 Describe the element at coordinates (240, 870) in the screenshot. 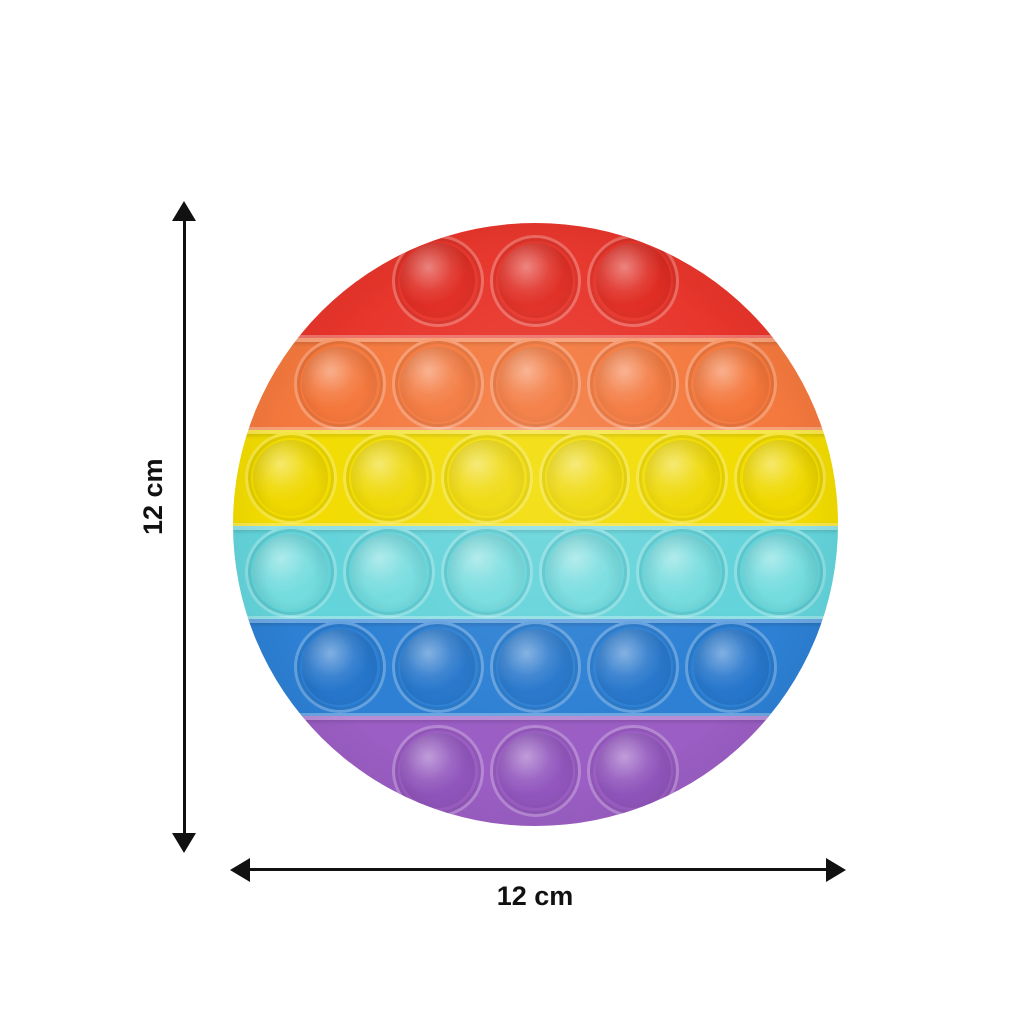

I see `width-arrow-left-icon` at that location.